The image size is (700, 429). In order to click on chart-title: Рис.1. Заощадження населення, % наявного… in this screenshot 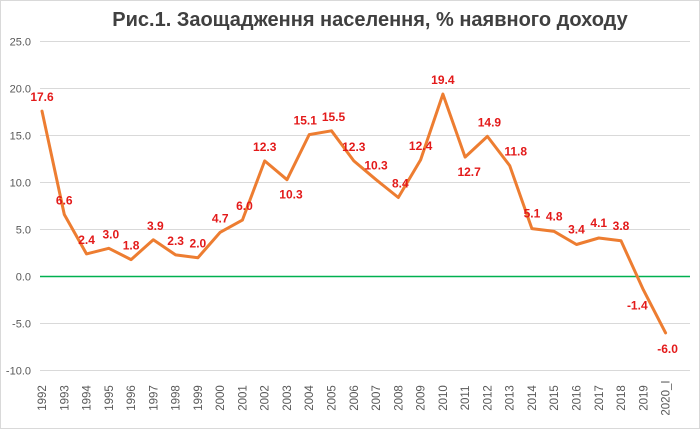, I will do `click(370, 20)`.